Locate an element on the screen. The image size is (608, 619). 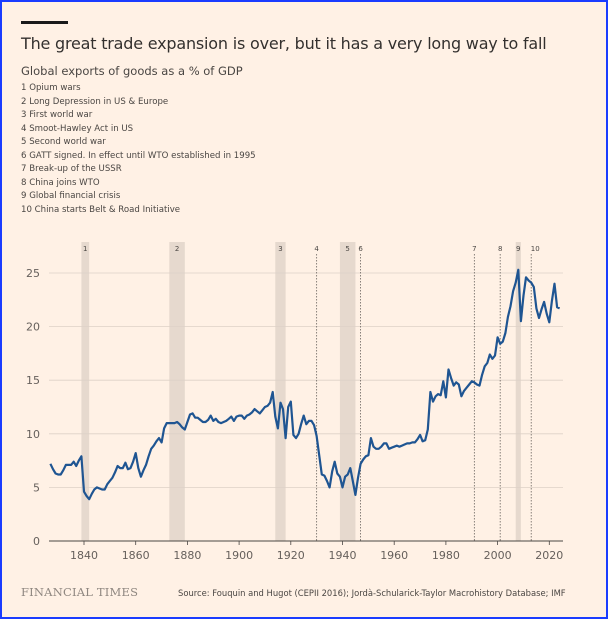
note: 9 Global financial crisis is located at coordinates (71, 196).